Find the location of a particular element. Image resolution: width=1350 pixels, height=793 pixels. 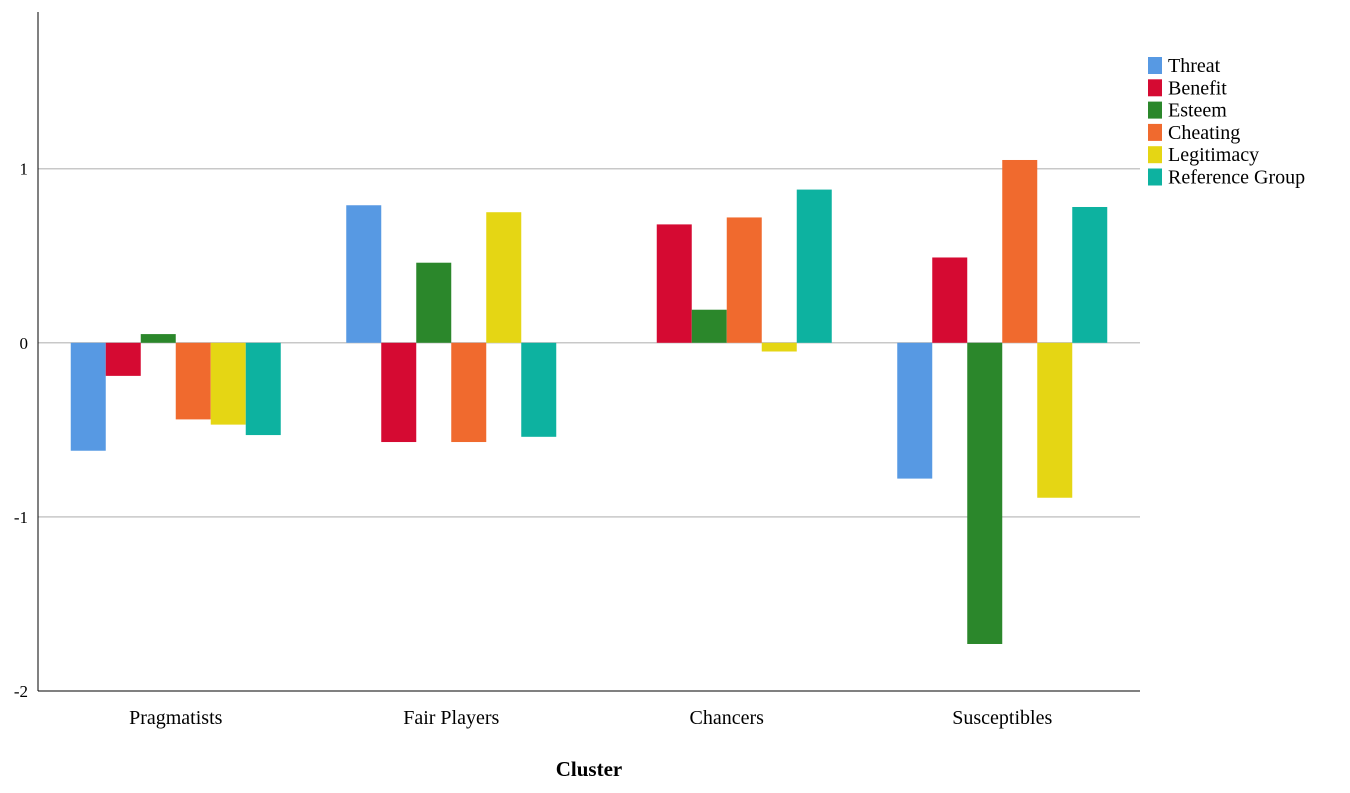

bar-esteem-chancers is located at coordinates (709, 326).